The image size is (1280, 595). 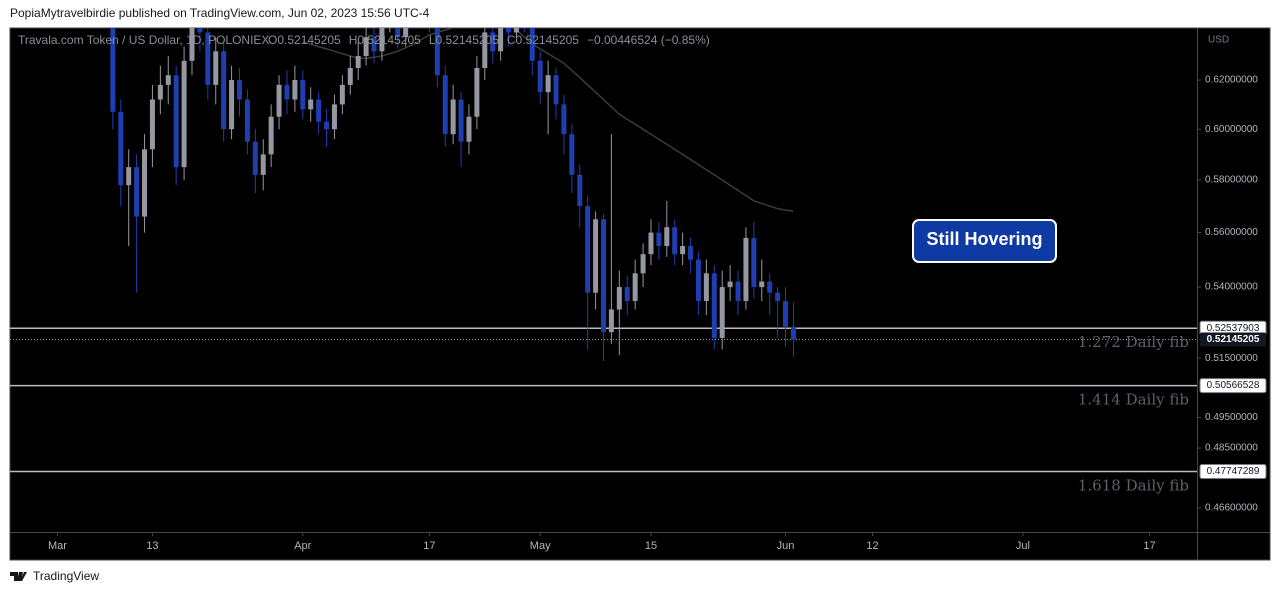 I want to click on y-tick-label: 0.48500000, so click(x=1231, y=448).